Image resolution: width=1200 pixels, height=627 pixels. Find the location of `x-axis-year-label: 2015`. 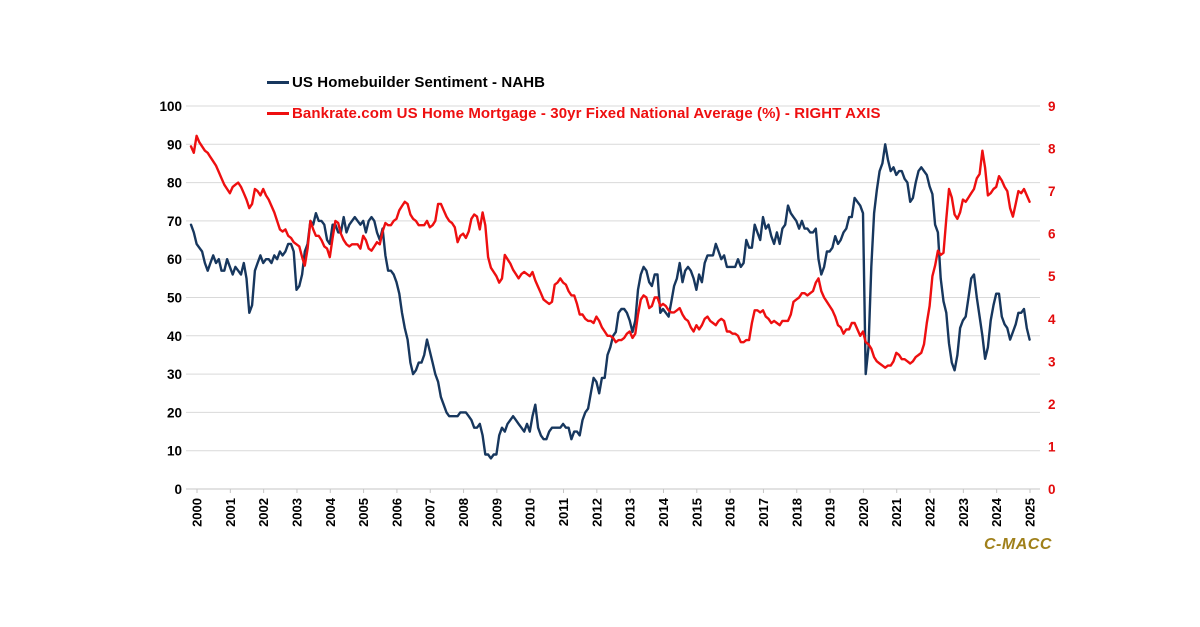

x-axis-year-label: 2015 is located at coordinates (696, 512).